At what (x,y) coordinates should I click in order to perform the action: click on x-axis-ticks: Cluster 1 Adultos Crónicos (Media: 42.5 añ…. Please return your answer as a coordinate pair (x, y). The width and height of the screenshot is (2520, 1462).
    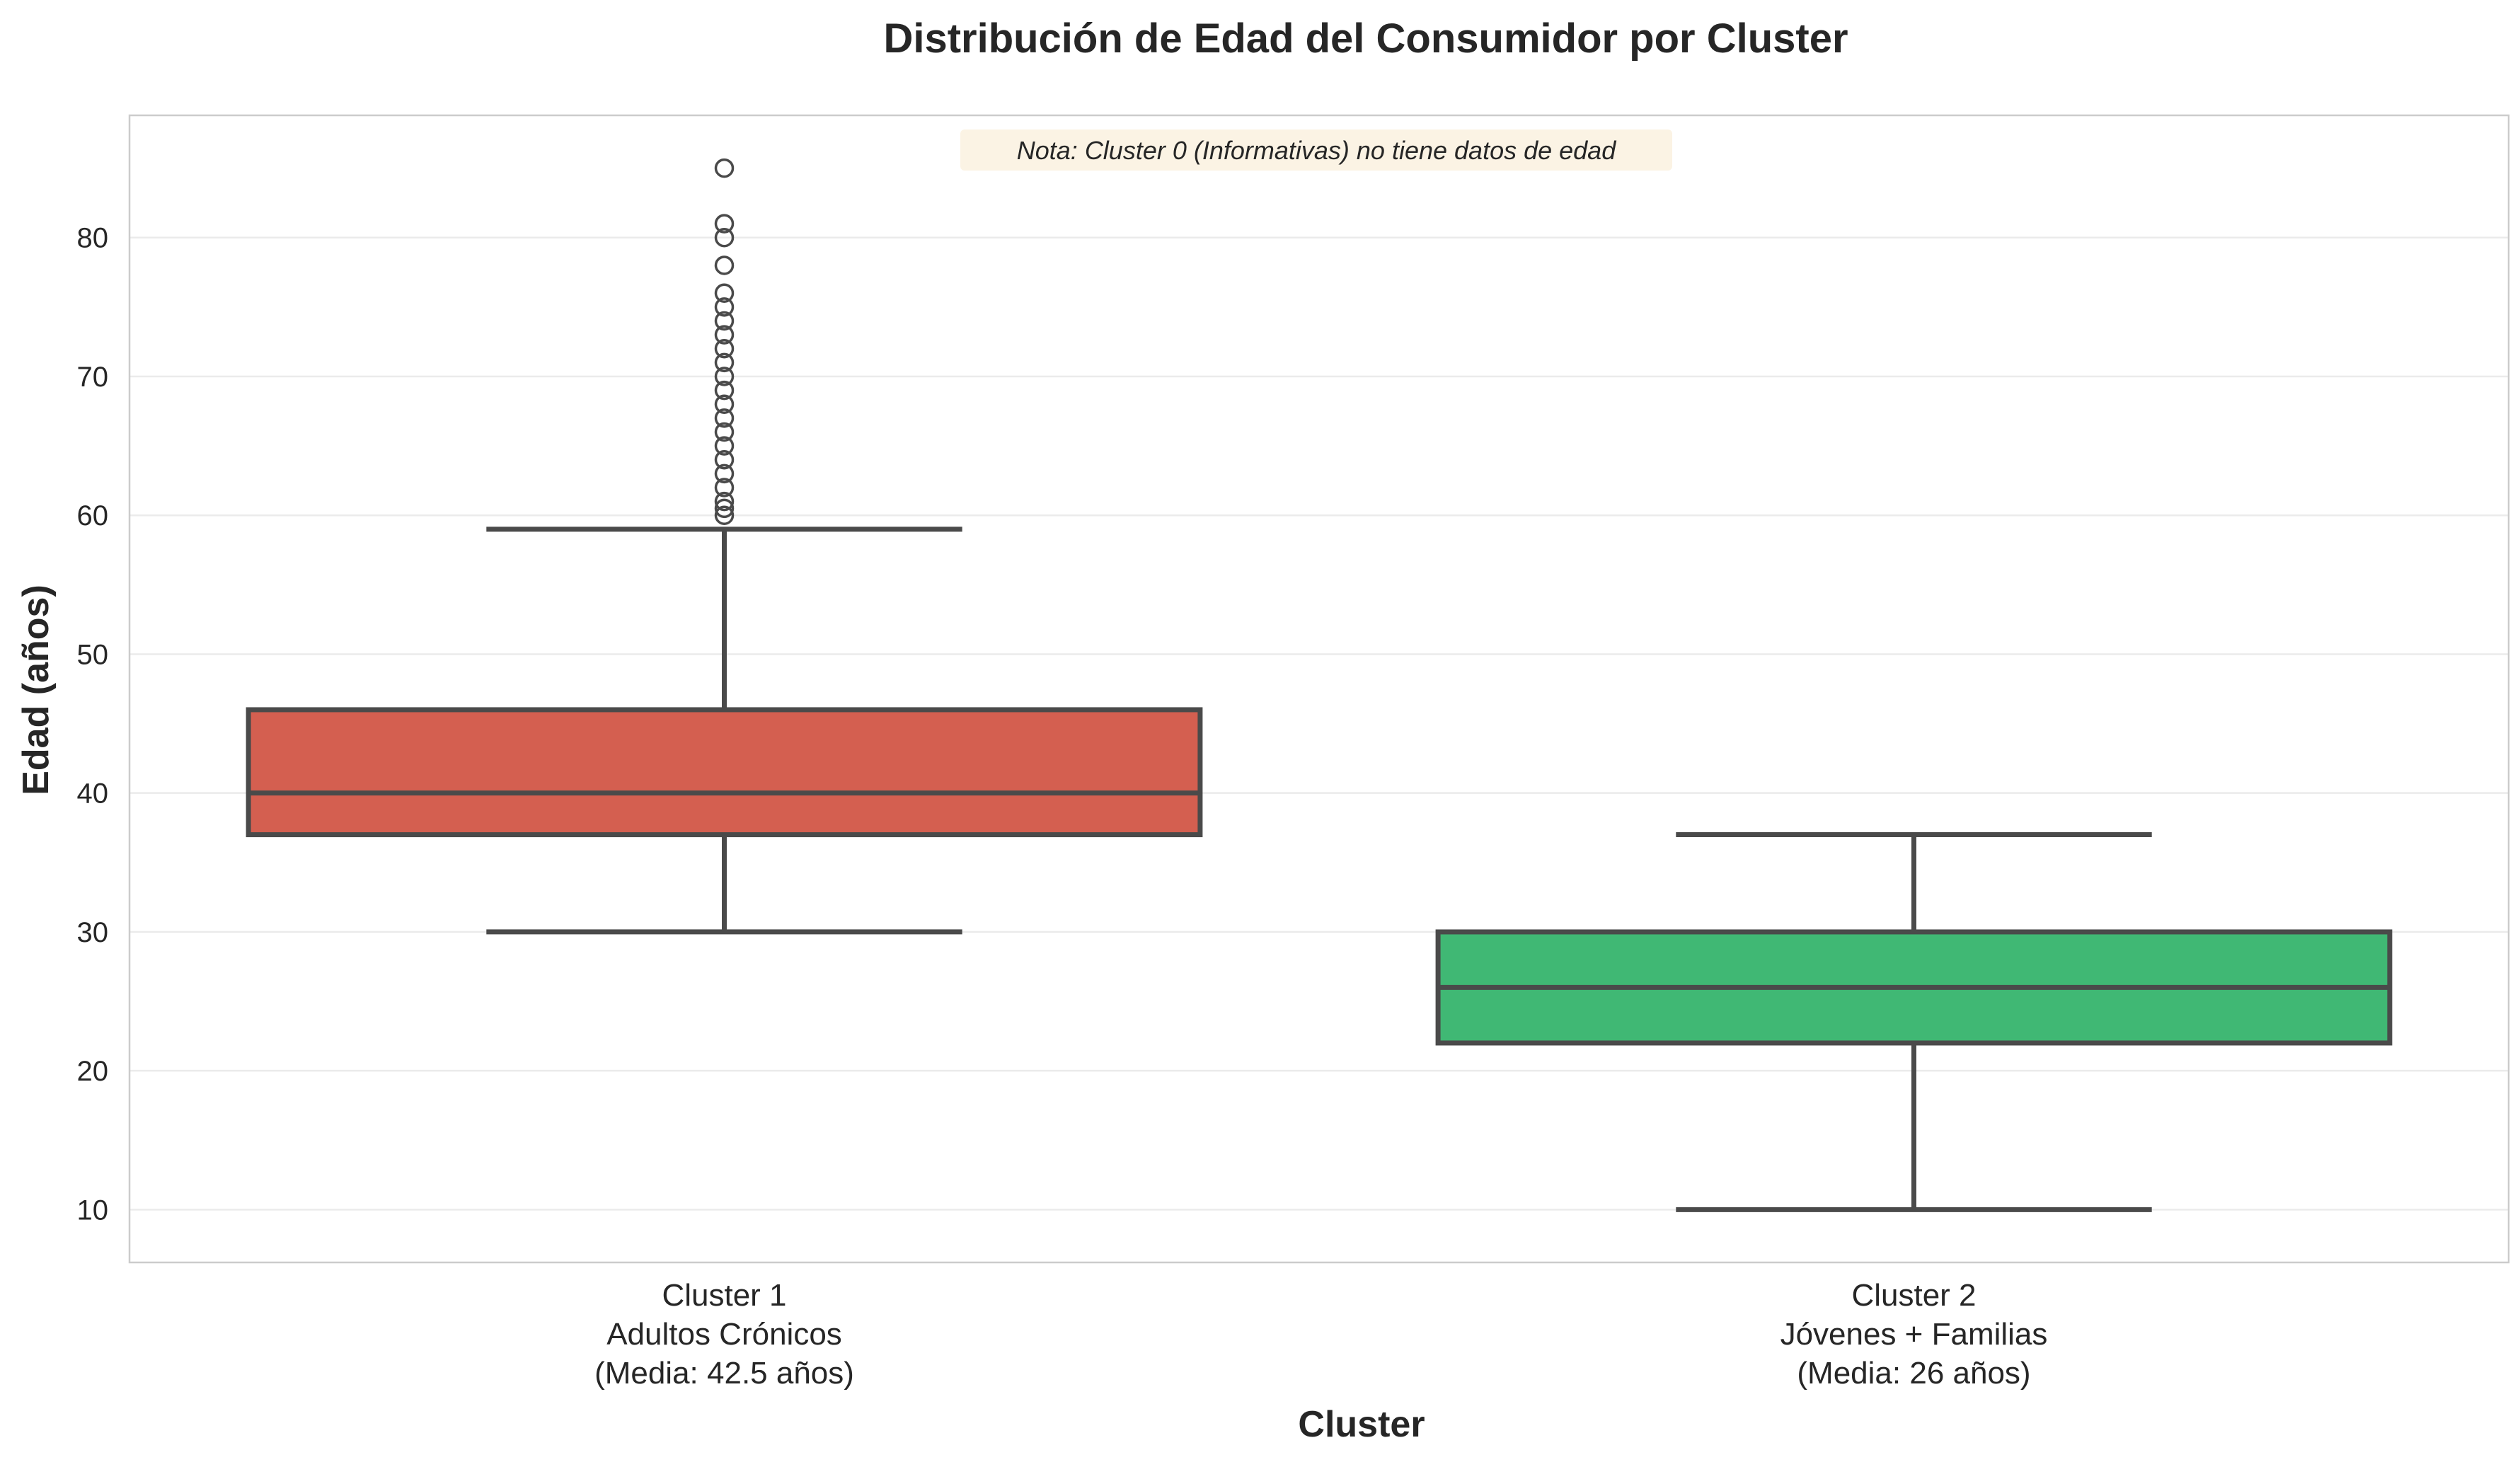
    Looking at the image, I should click on (1320, 1334).